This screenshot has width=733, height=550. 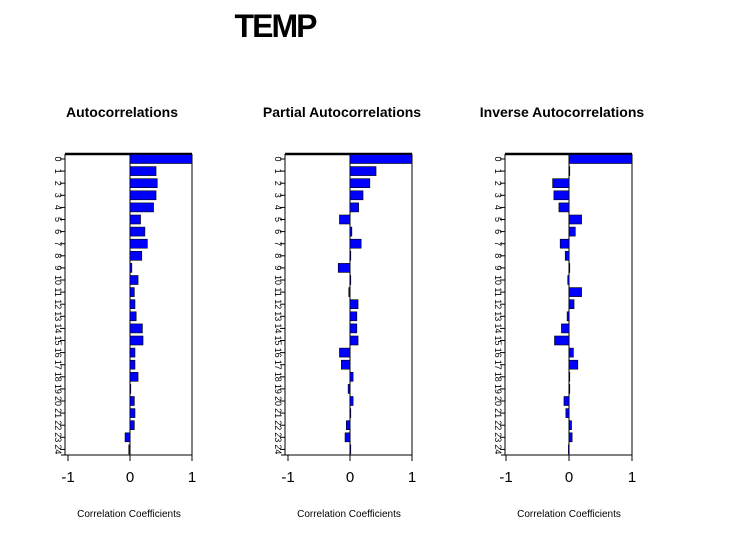 I want to click on lag-label: 20, so click(x=58, y=401).